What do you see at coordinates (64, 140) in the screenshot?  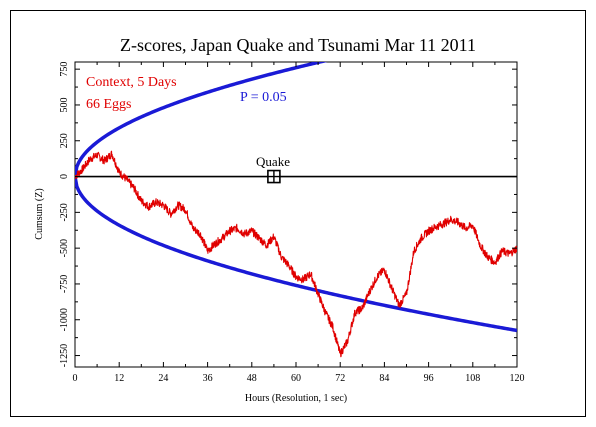 I see `y-tick-label: 250` at bounding box center [64, 140].